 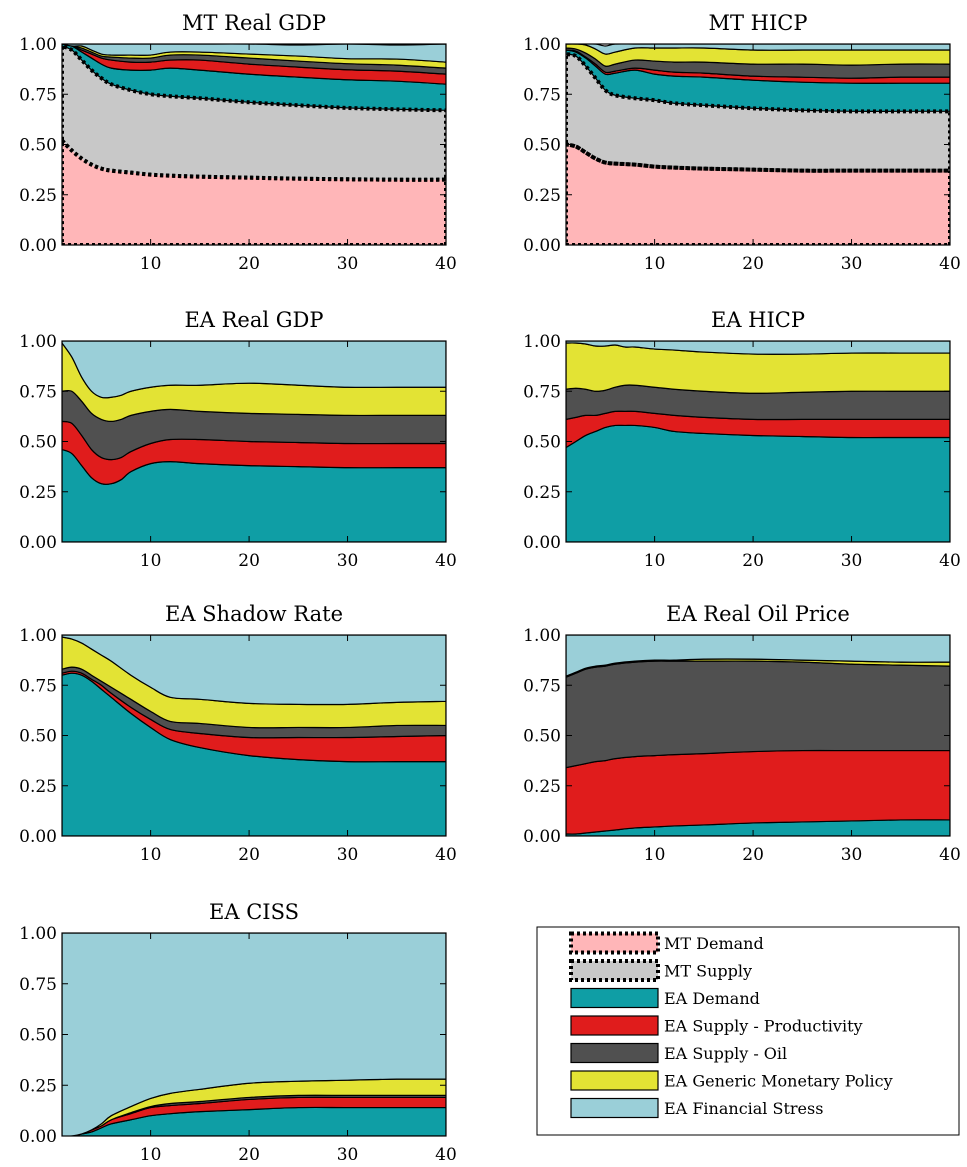 I want to click on legend-entry-ea-generic-monetary-policy: EA Generic Monetary Policy, so click(x=731, y=1080).